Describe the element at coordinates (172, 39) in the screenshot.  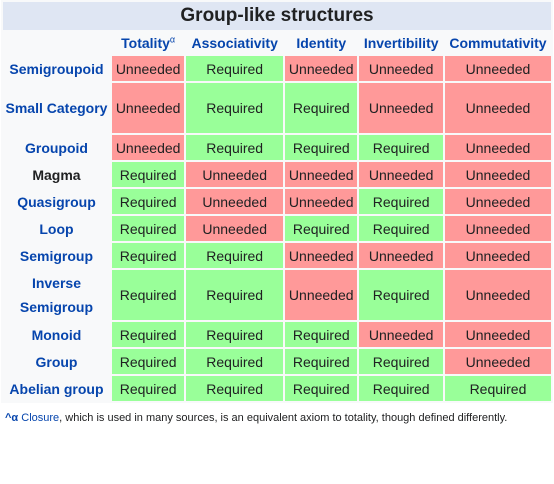
I see `footnote-ref: α` at that location.